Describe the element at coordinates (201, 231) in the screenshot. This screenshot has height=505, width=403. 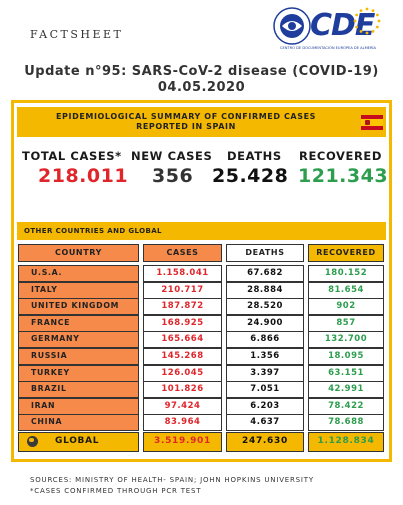
I see `other-countries-banner: OTHER COUNTRIES AND GLOBAL` at that location.